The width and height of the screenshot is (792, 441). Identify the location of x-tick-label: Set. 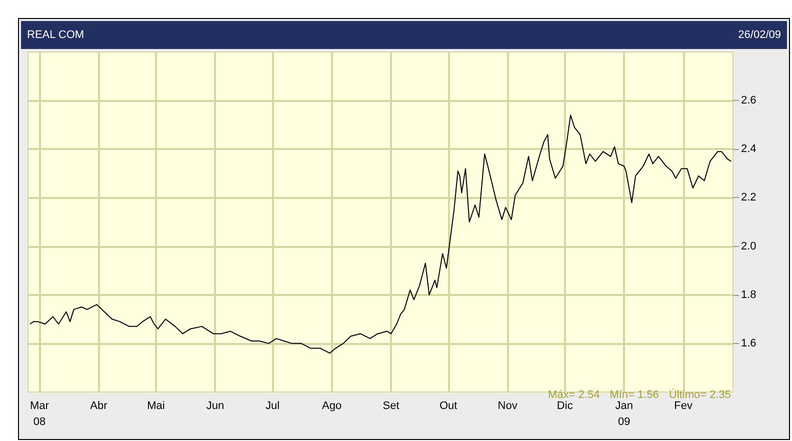
(391, 406).